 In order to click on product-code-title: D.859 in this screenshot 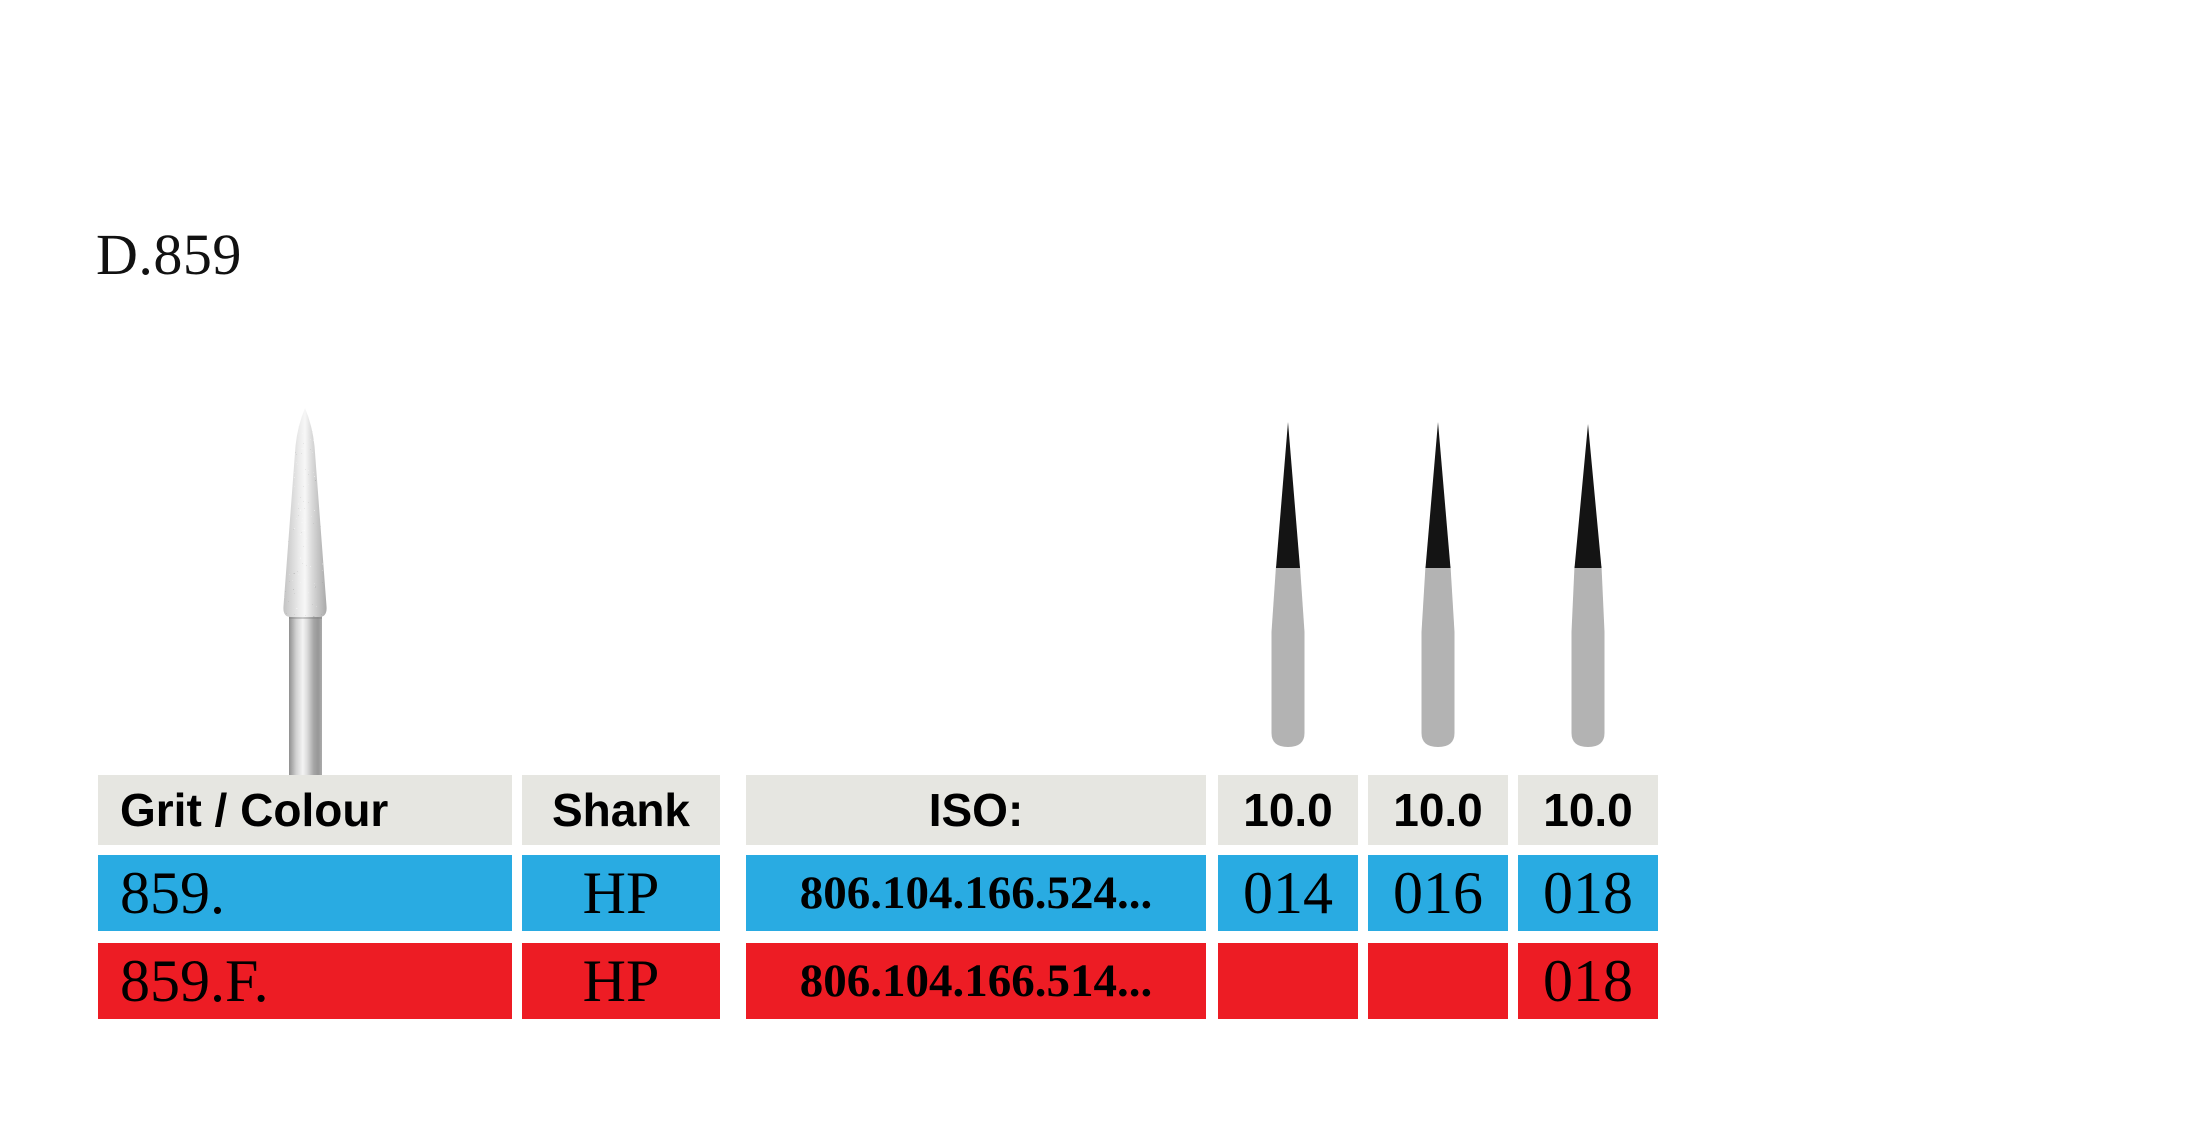, I will do `click(169, 254)`.